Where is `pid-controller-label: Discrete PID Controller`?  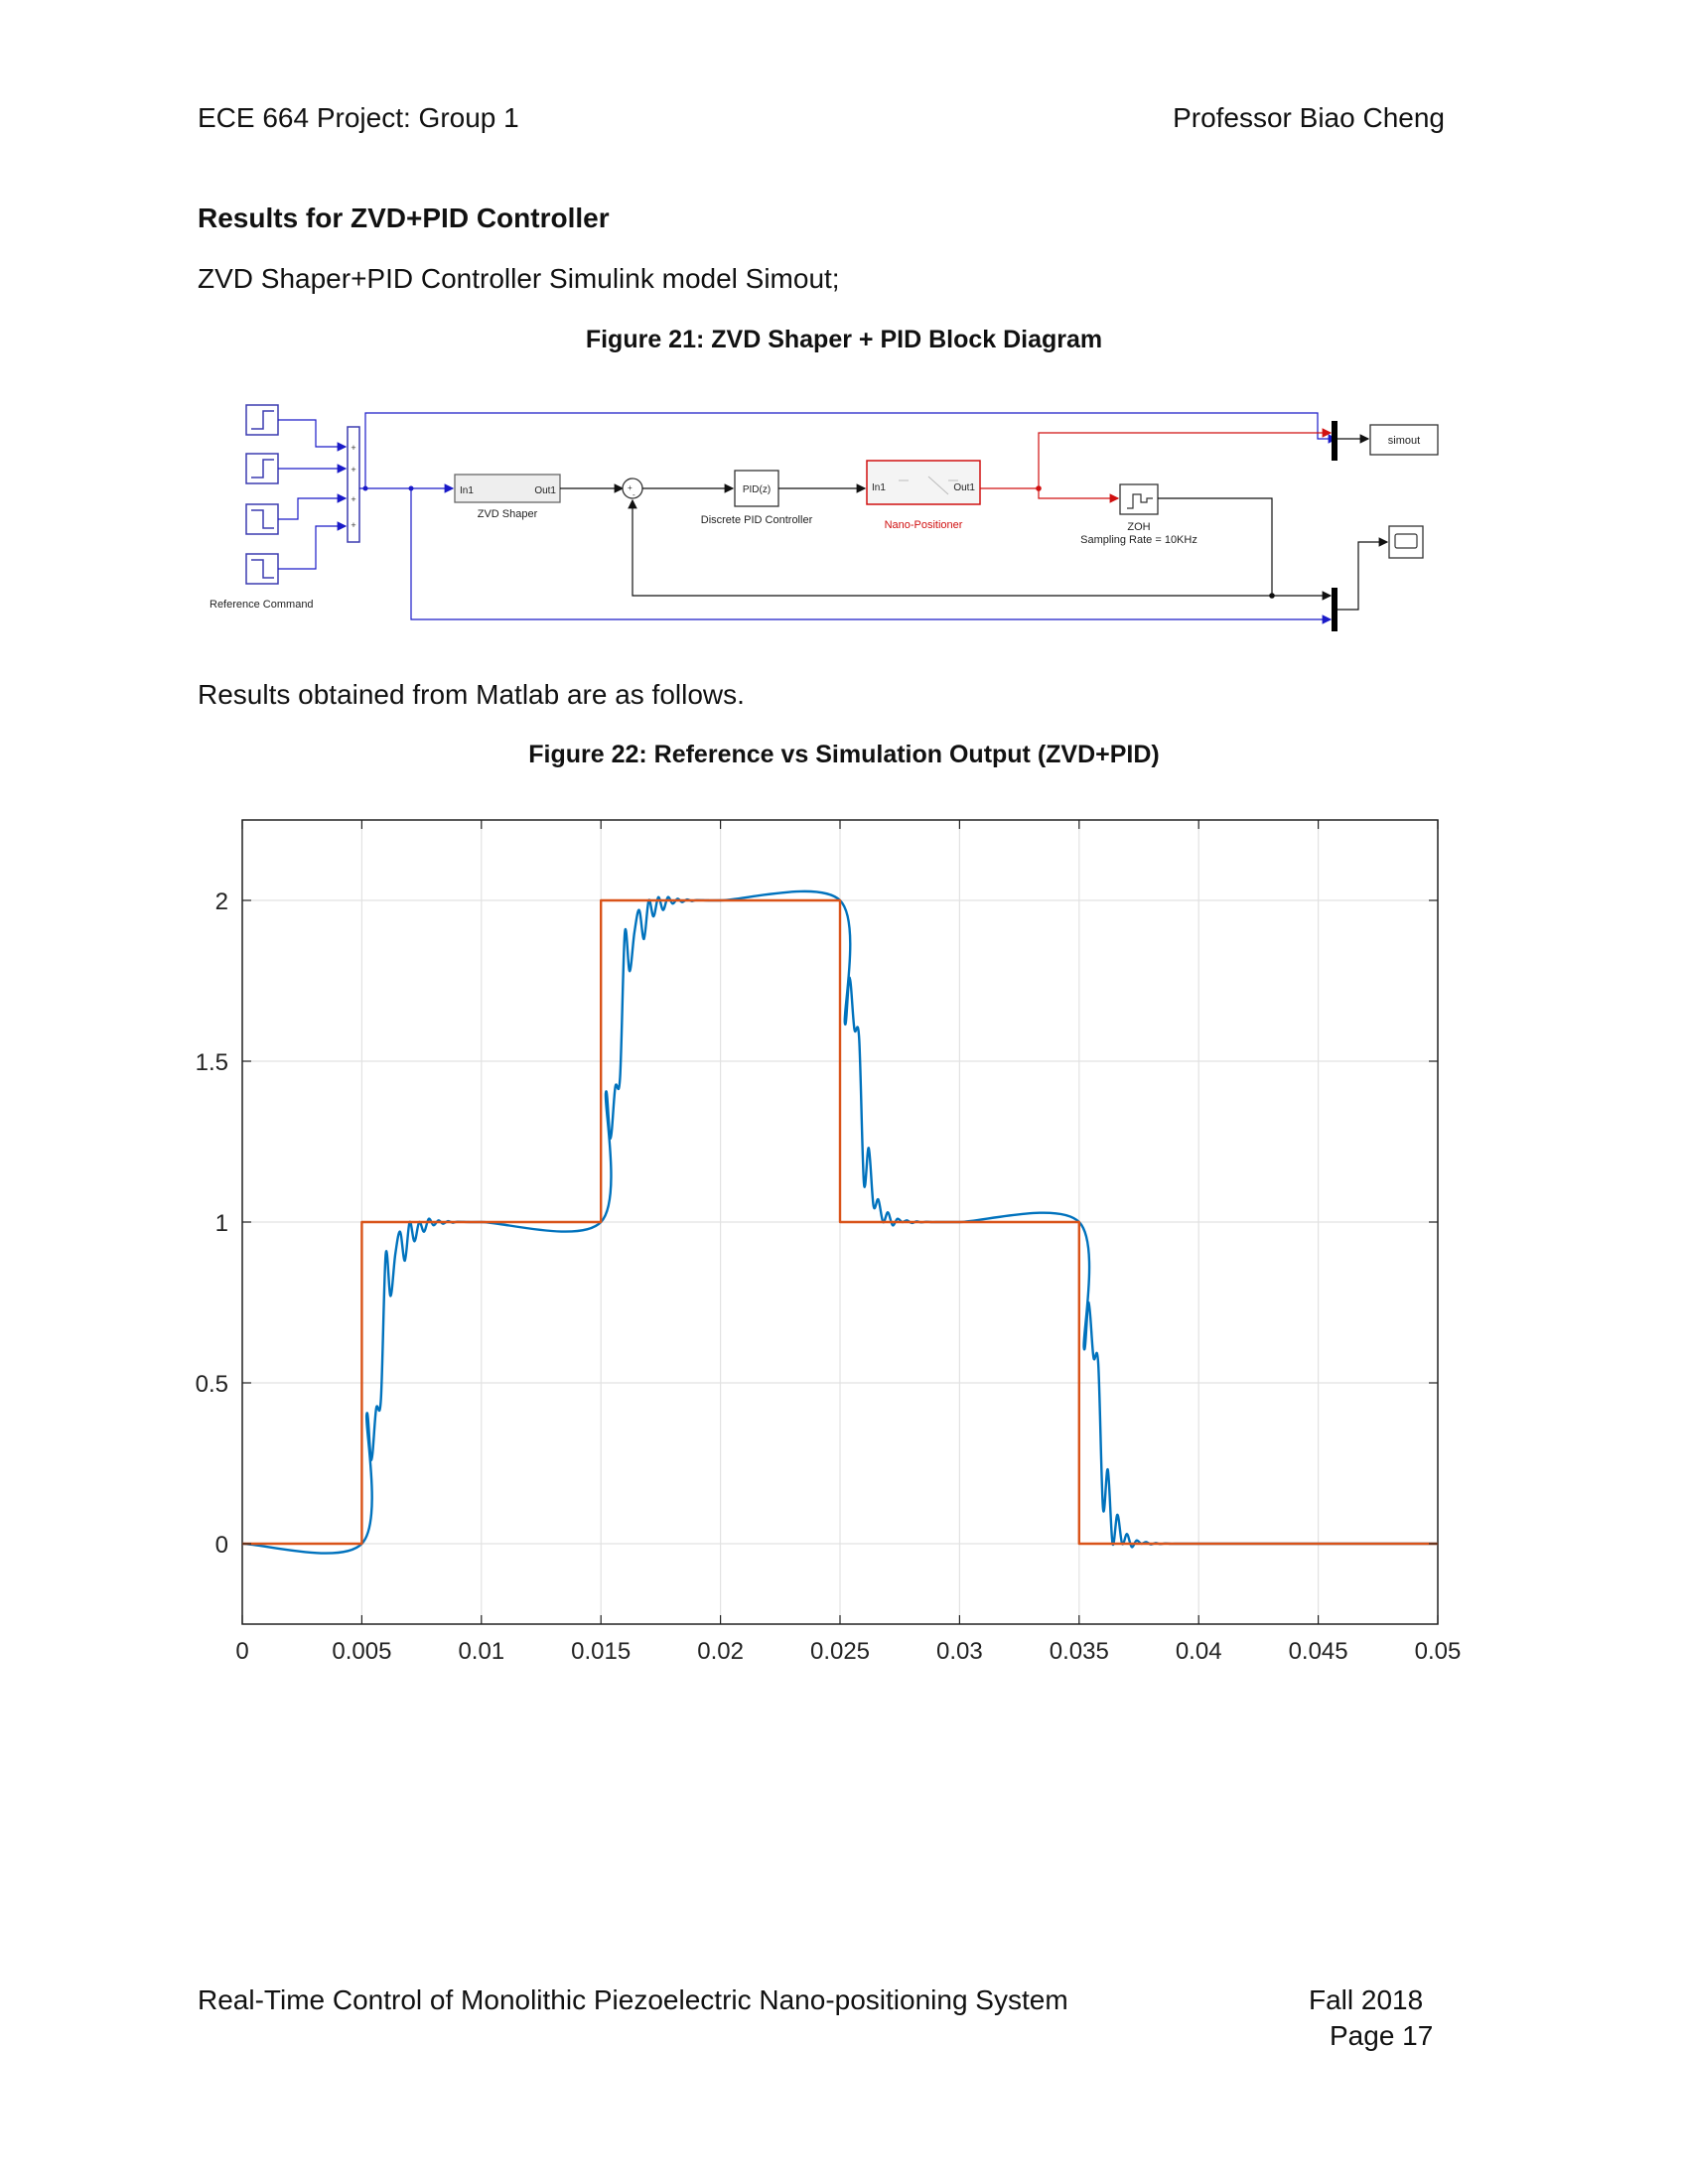
pid-controller-label: Discrete PID Controller is located at coordinates (757, 520).